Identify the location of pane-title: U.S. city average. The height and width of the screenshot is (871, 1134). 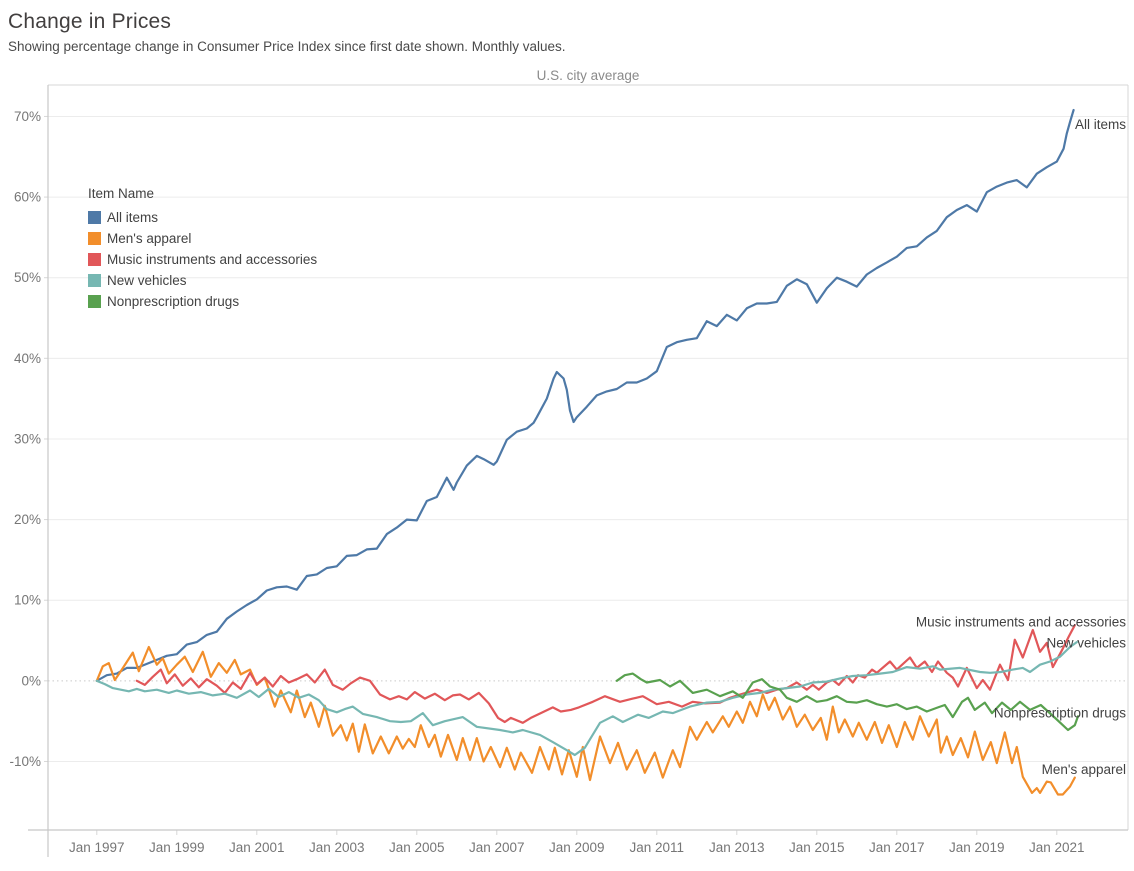
(588, 75).